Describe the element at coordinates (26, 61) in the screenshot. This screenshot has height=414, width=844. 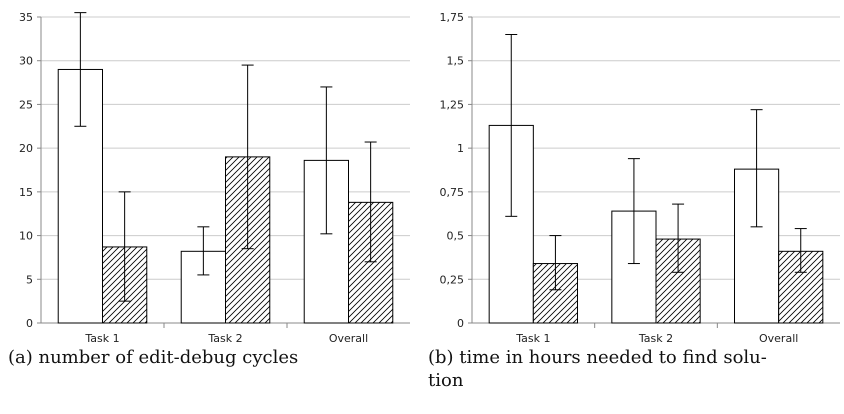
I see `y-tick-label: 30` at that location.